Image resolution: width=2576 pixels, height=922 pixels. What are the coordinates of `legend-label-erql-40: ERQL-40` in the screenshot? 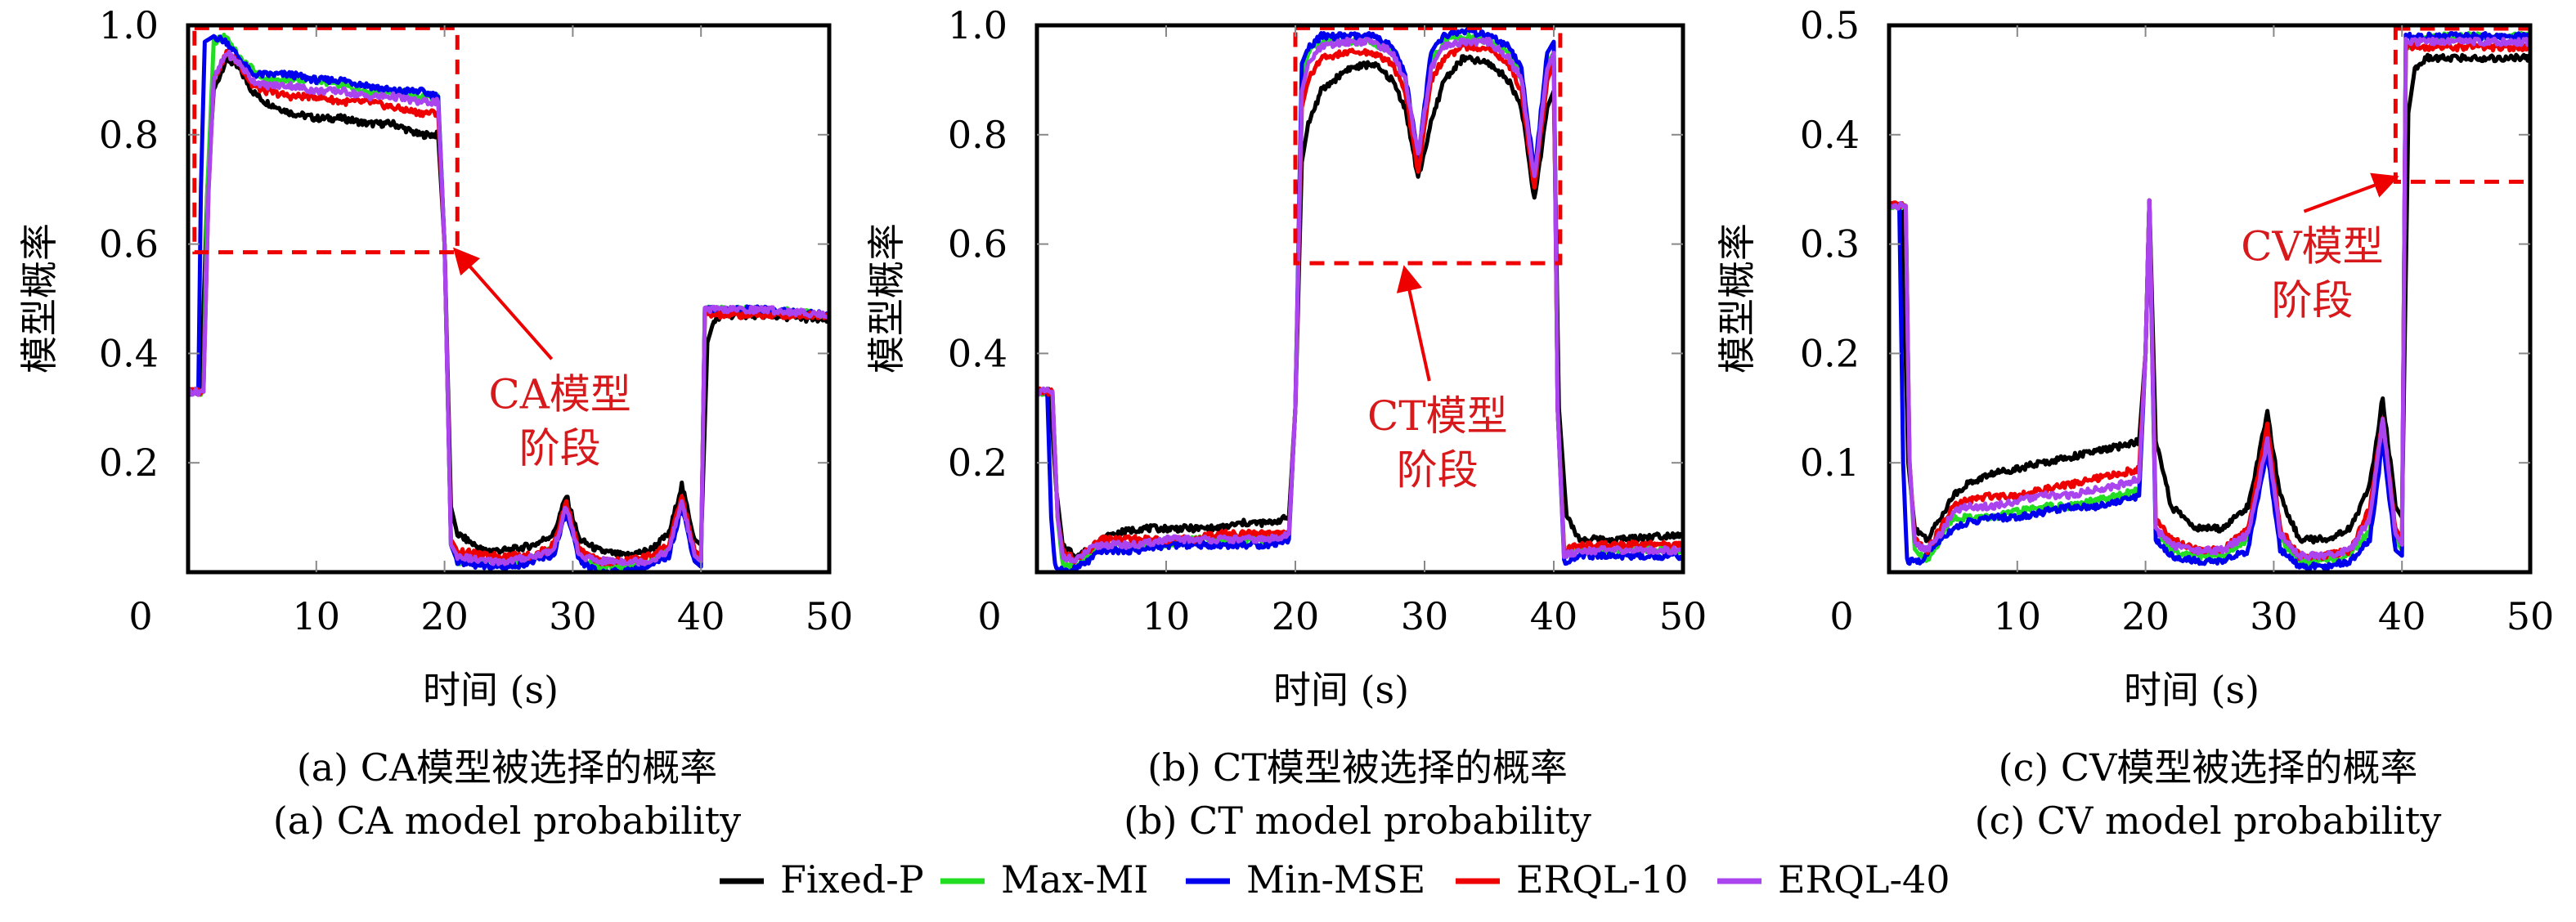 It's located at (1864, 879).